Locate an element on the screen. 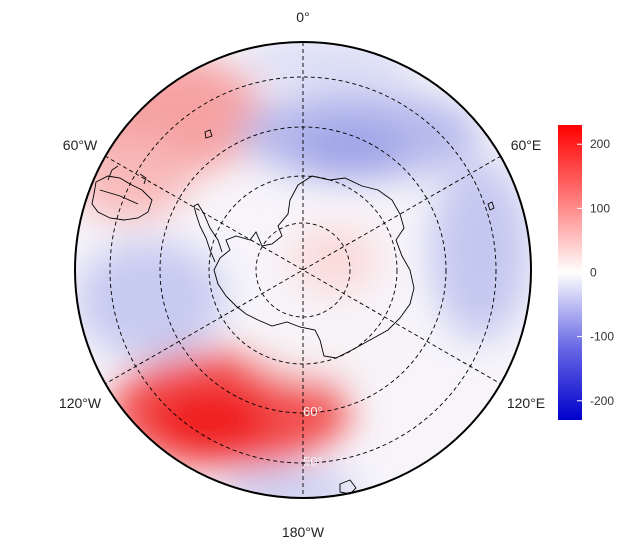  lat-label-60: 60° is located at coordinates (313, 411).